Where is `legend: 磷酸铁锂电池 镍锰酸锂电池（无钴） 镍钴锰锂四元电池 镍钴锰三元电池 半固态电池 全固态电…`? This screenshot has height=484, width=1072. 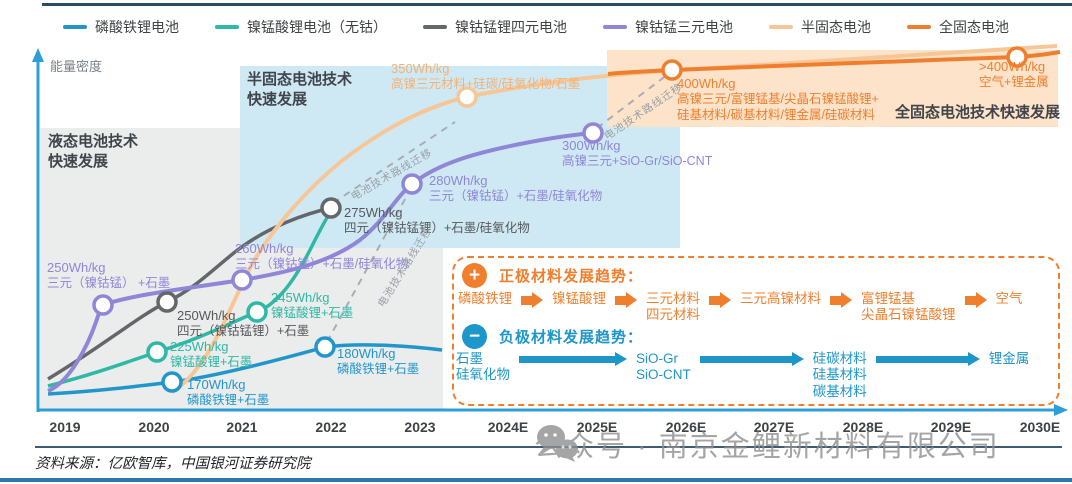
legend: 磷酸铁锂电池 镍锰酸锂电池（无钴） 镍钴锰锂四元电池 镍钴锰三元电池 半固态电池 全固态电… is located at coordinates (536, 27).